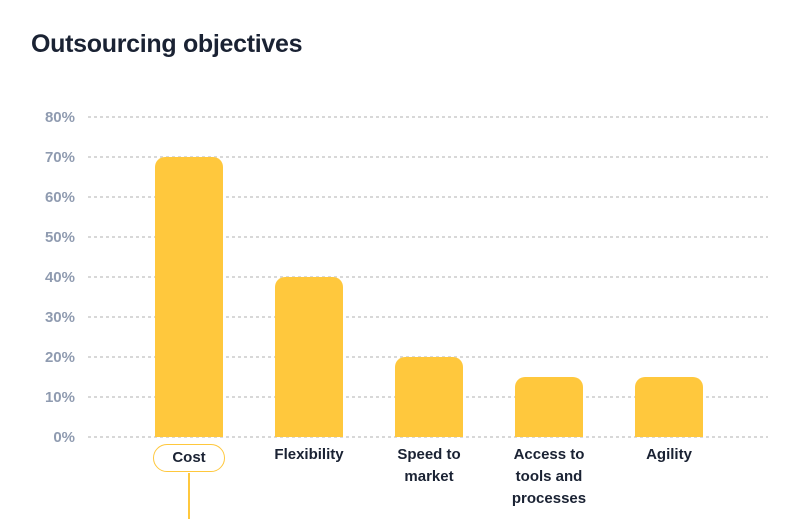 The image size is (800, 519). Describe the element at coordinates (189, 297) in the screenshot. I see `bar-cost` at that location.